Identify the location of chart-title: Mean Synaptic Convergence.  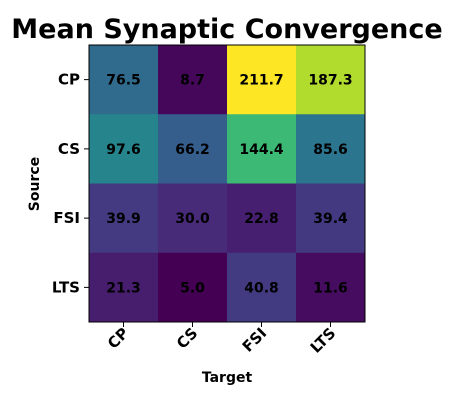
(226, 29).